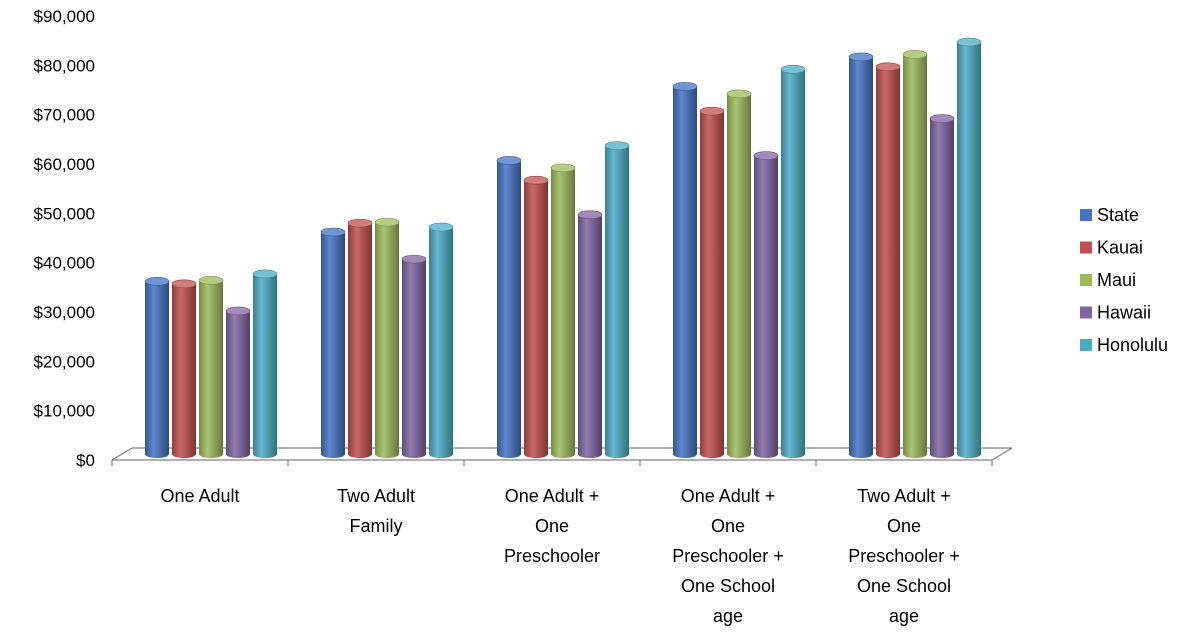 This screenshot has height=639, width=1204. What do you see at coordinates (64, 115) in the screenshot?
I see `y-tick-label: $70,000` at bounding box center [64, 115].